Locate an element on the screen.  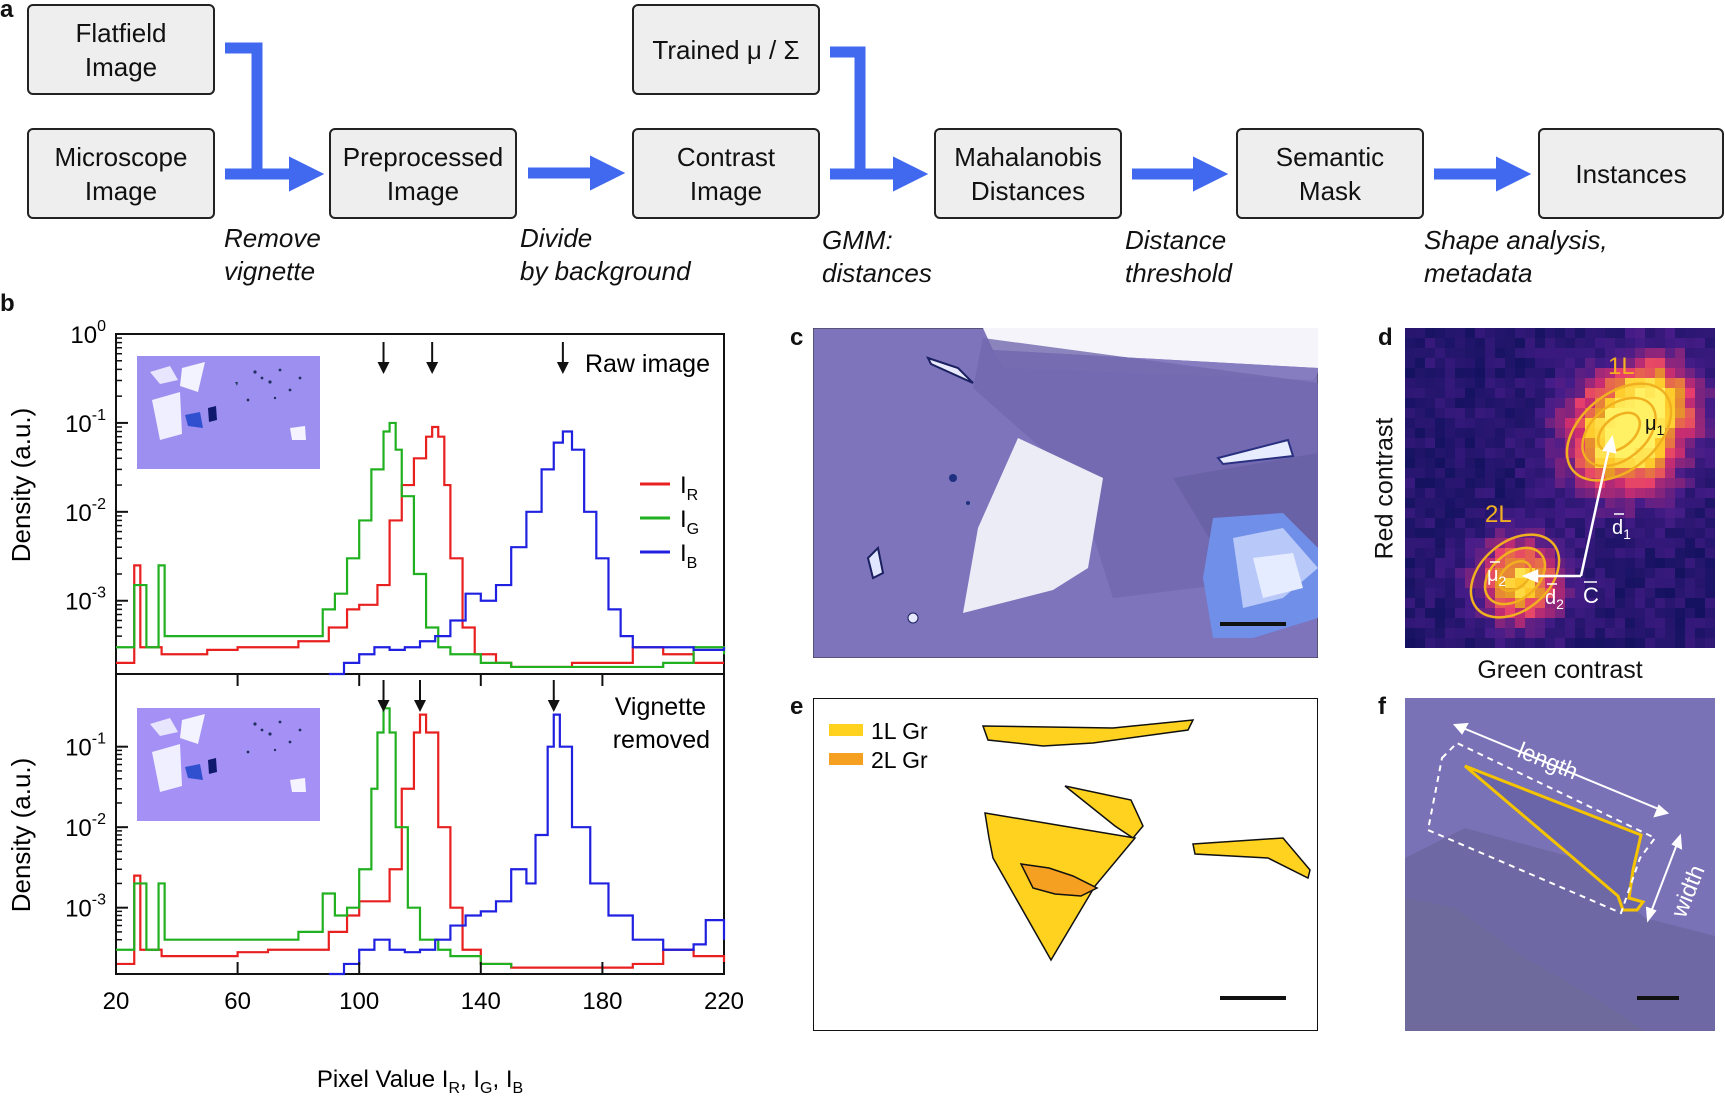
instances-box: Instances is located at coordinates (1631, 173).